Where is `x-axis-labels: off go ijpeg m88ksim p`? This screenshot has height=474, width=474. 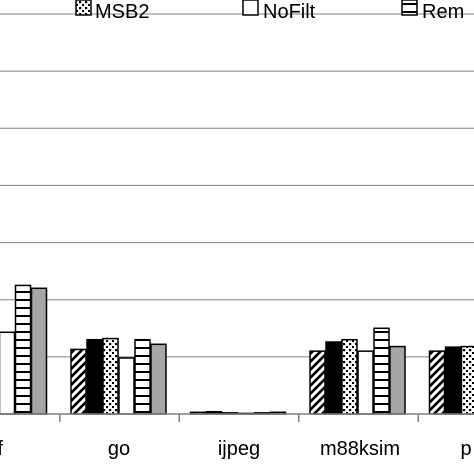
x-axis-labels: off go ijpeg m88ksim p is located at coordinates (236, 449).